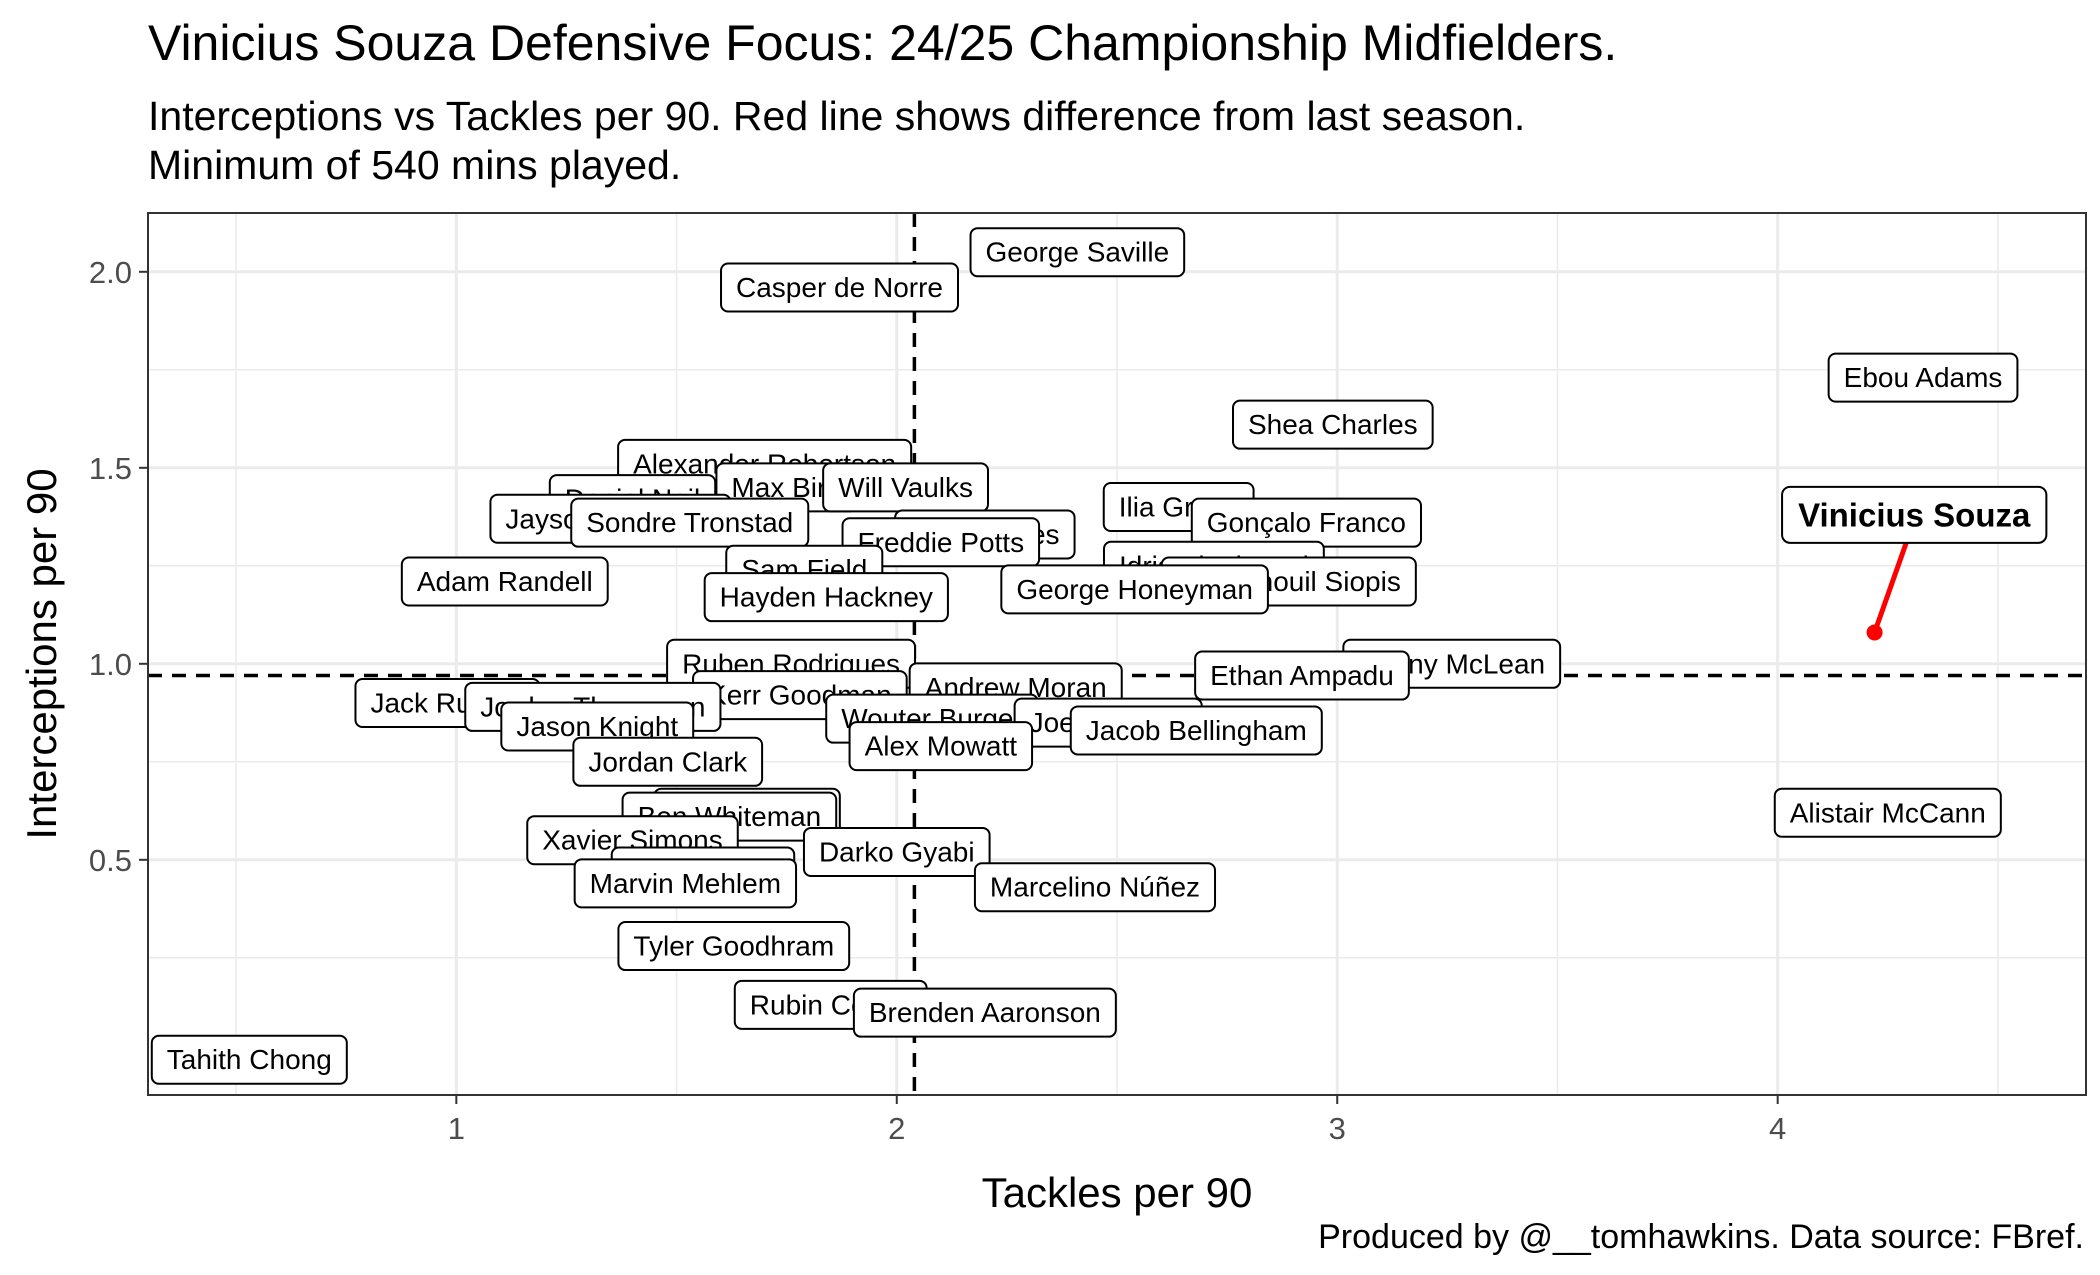  I want to click on highlight-label-box, so click(1914, 514).